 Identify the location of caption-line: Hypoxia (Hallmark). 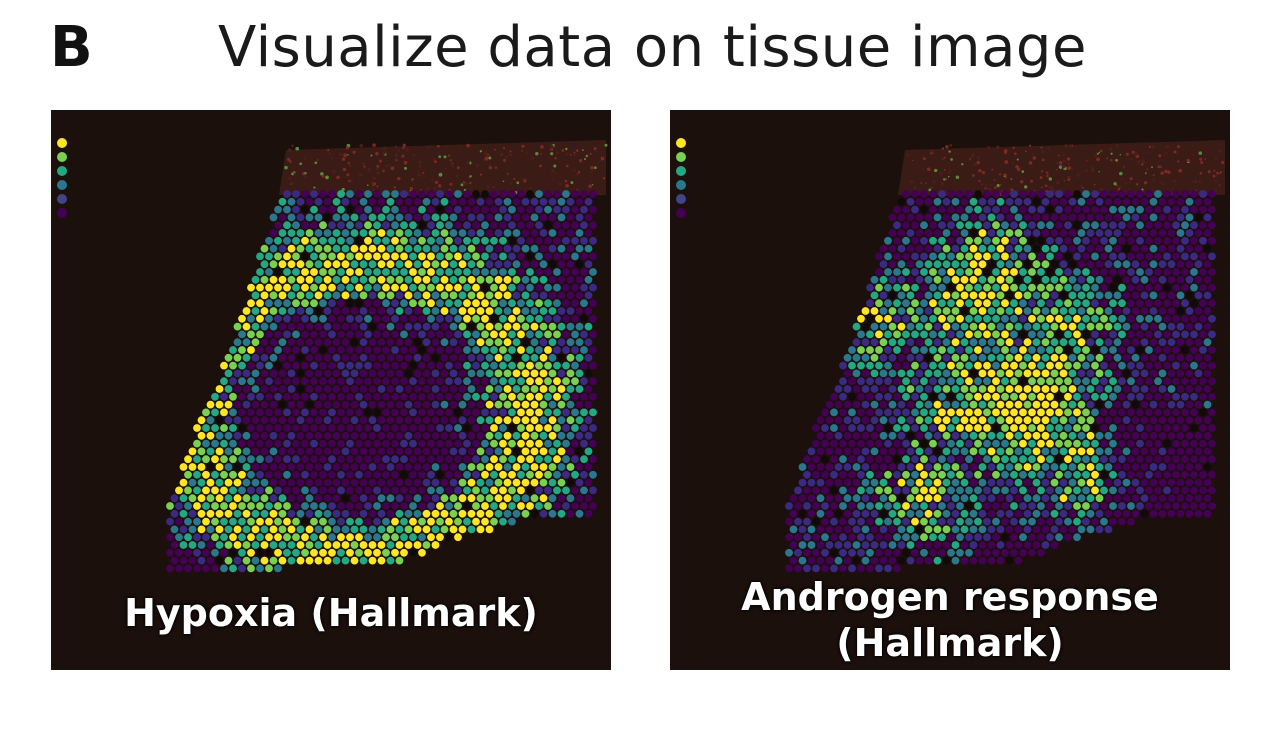
(331, 613).